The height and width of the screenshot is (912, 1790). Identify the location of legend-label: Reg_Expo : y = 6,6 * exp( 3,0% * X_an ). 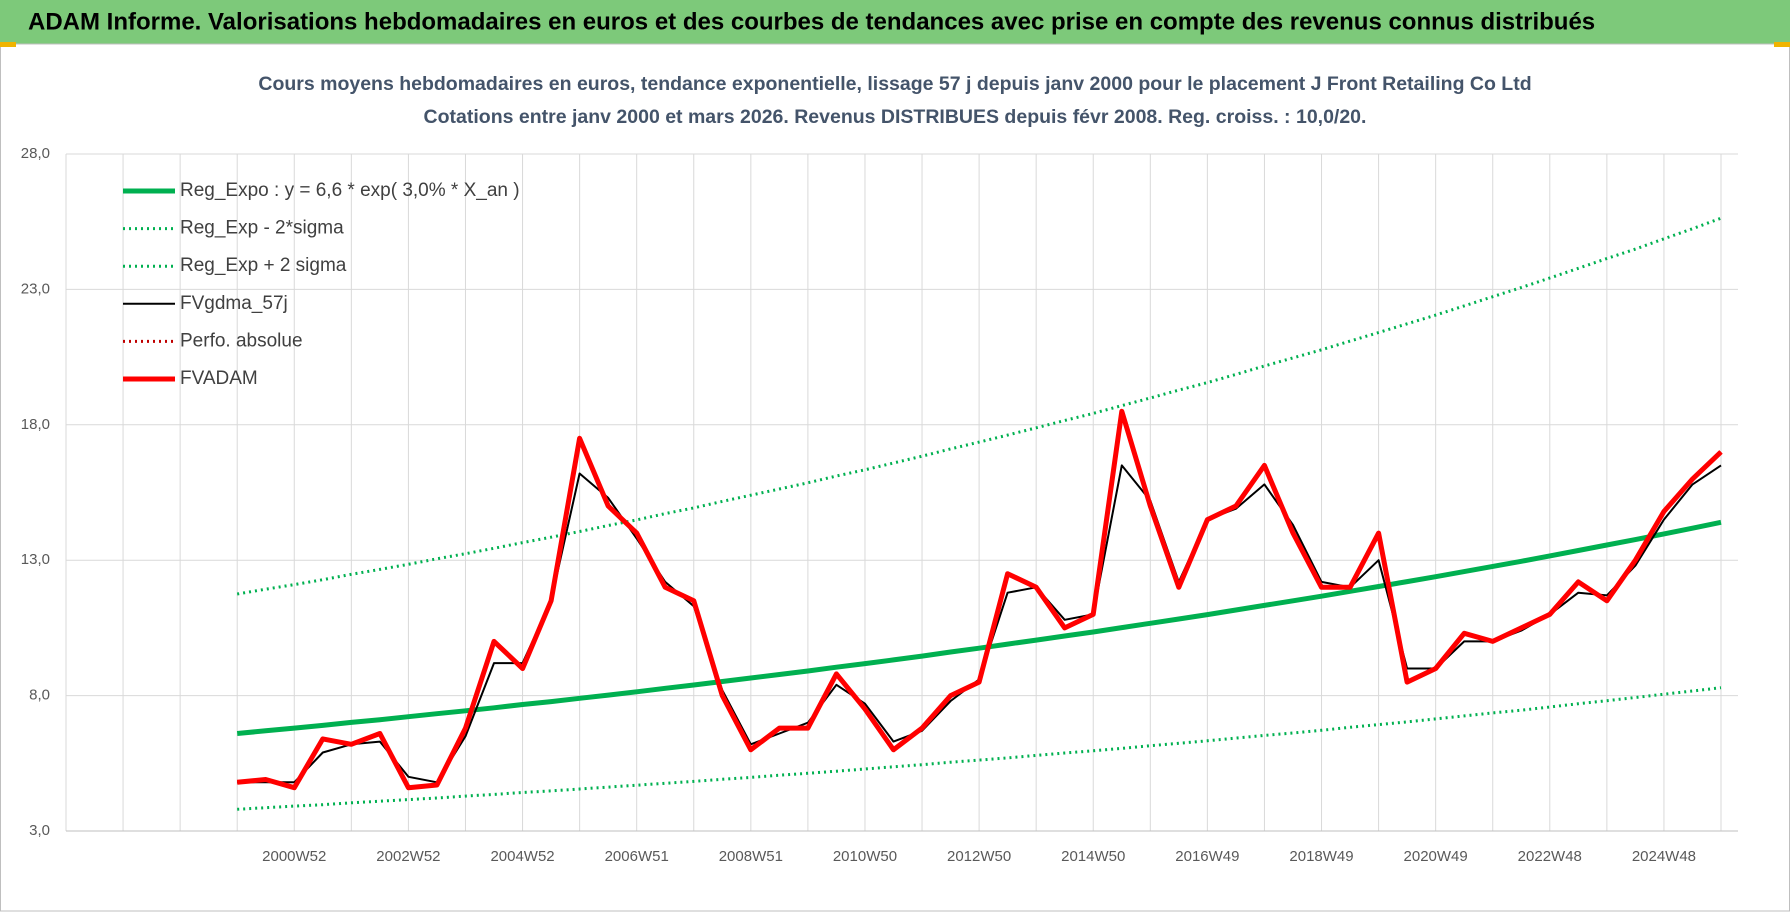
(350, 190).